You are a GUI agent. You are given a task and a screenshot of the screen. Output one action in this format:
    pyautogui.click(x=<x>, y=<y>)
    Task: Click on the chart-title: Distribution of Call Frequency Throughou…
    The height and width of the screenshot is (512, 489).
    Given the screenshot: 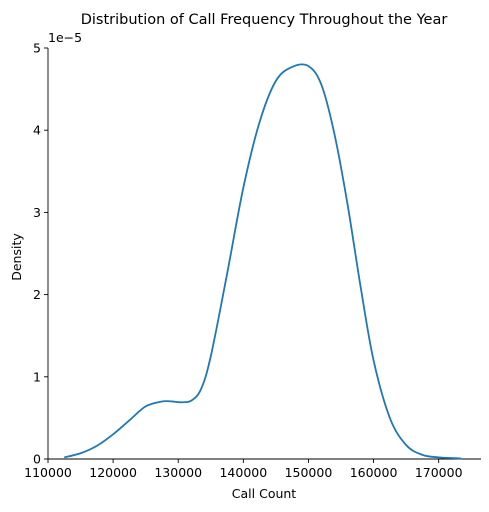 What is the action you would take?
    pyautogui.click(x=264, y=20)
    